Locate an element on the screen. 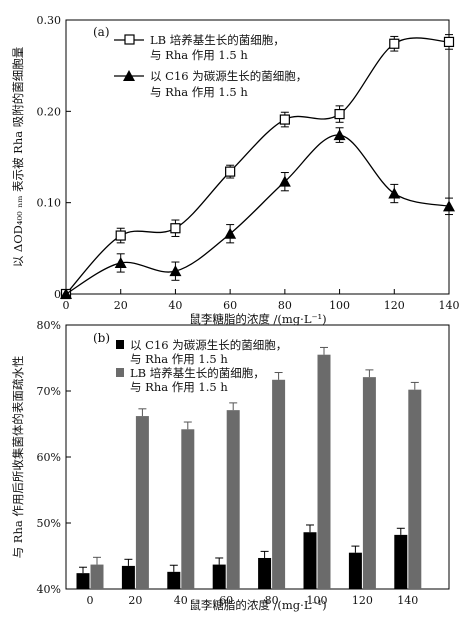 This screenshot has height=619, width=468. panel-label-a: (a) is located at coordinates (101, 32).